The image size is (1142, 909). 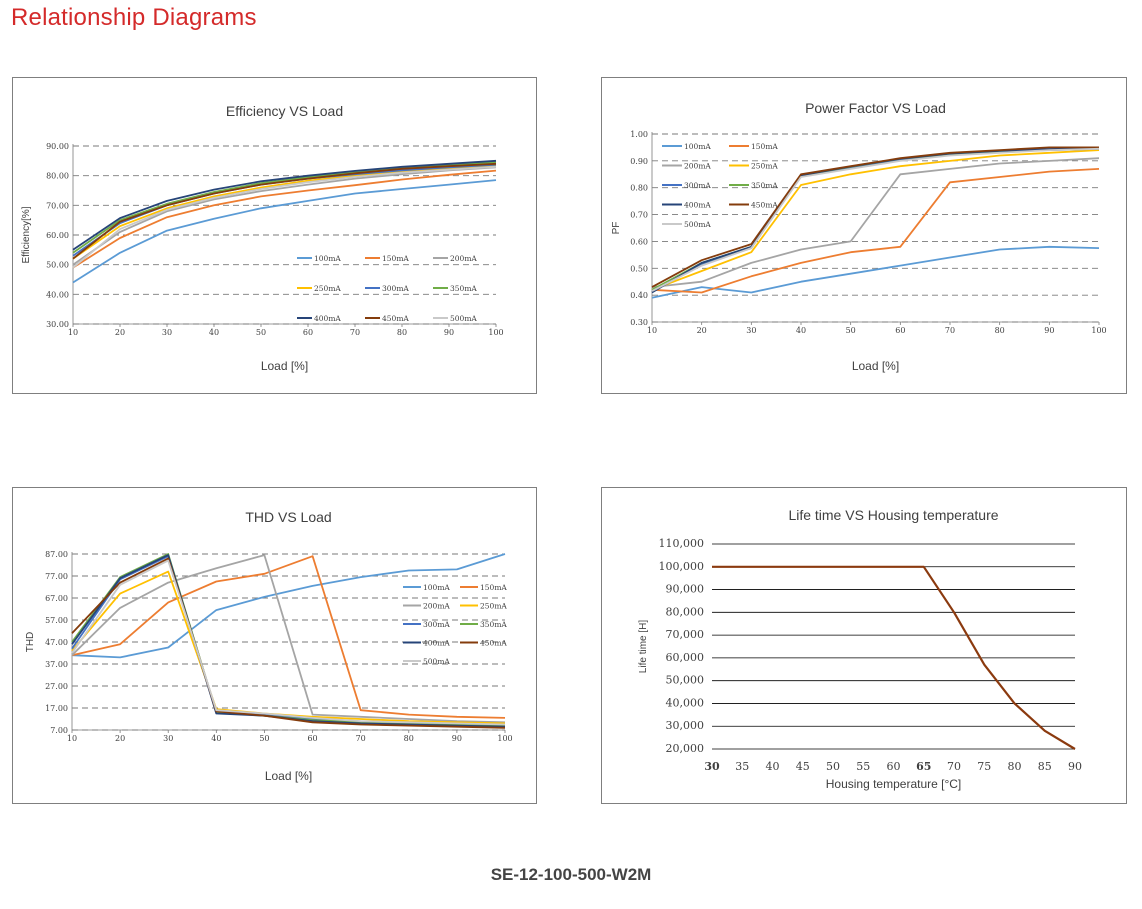 What do you see at coordinates (984, 766) in the screenshot?
I see `x-tick-label: 75` at bounding box center [984, 766].